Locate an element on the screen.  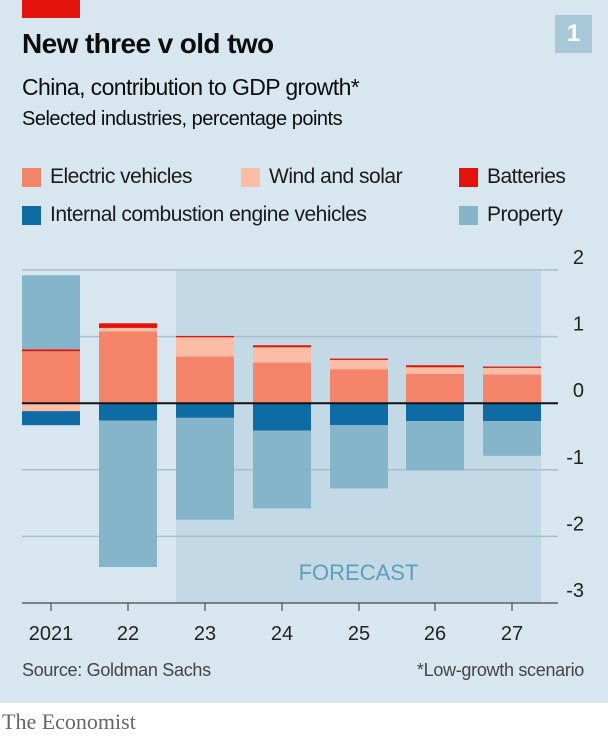
brand-red-bar is located at coordinates (51, 9).